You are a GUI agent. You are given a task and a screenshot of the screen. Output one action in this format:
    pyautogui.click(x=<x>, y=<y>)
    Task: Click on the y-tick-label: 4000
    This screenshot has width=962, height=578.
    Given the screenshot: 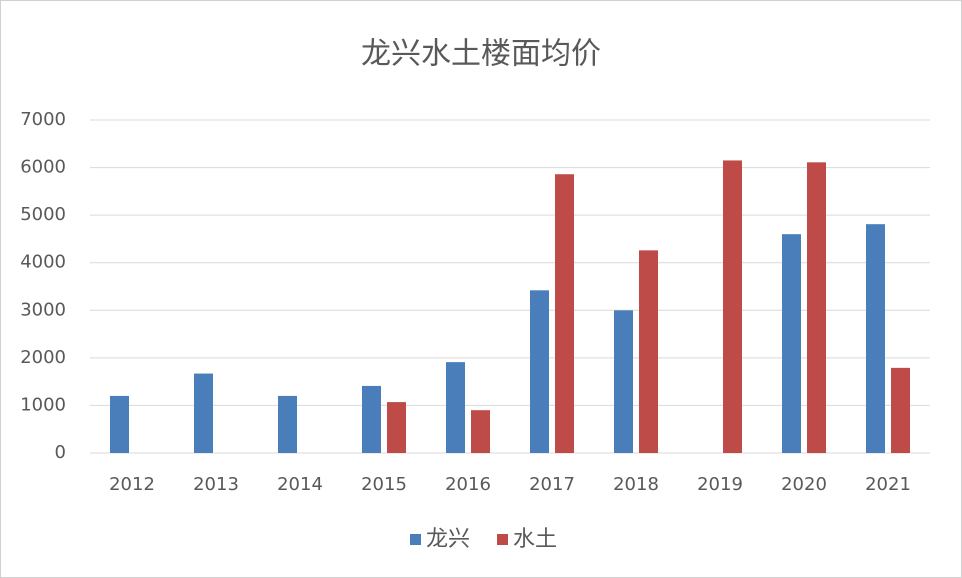 What is the action you would take?
    pyautogui.click(x=43, y=262)
    